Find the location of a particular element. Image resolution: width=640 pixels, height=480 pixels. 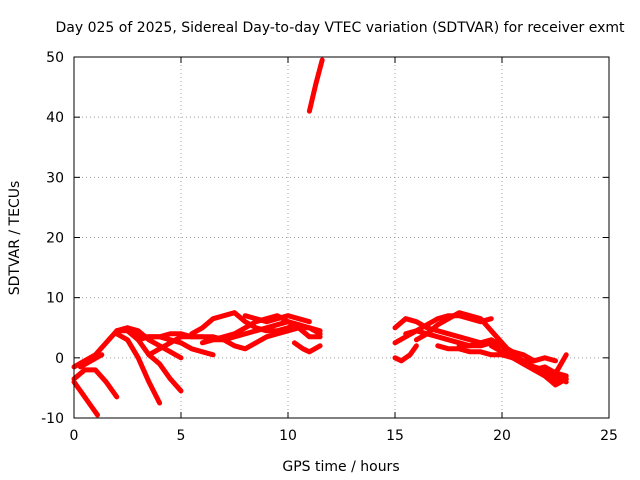

x-tick-label: 5 is located at coordinates (181, 436).